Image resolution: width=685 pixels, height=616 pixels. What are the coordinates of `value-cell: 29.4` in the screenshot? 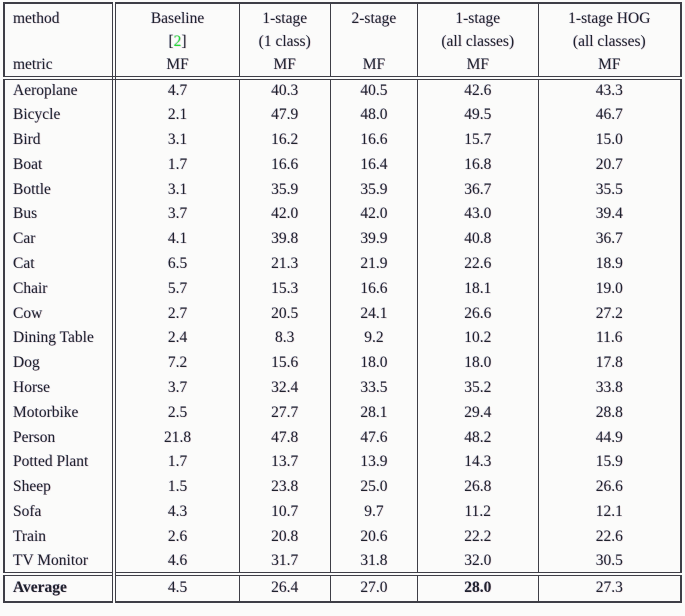 It's located at (477, 413).